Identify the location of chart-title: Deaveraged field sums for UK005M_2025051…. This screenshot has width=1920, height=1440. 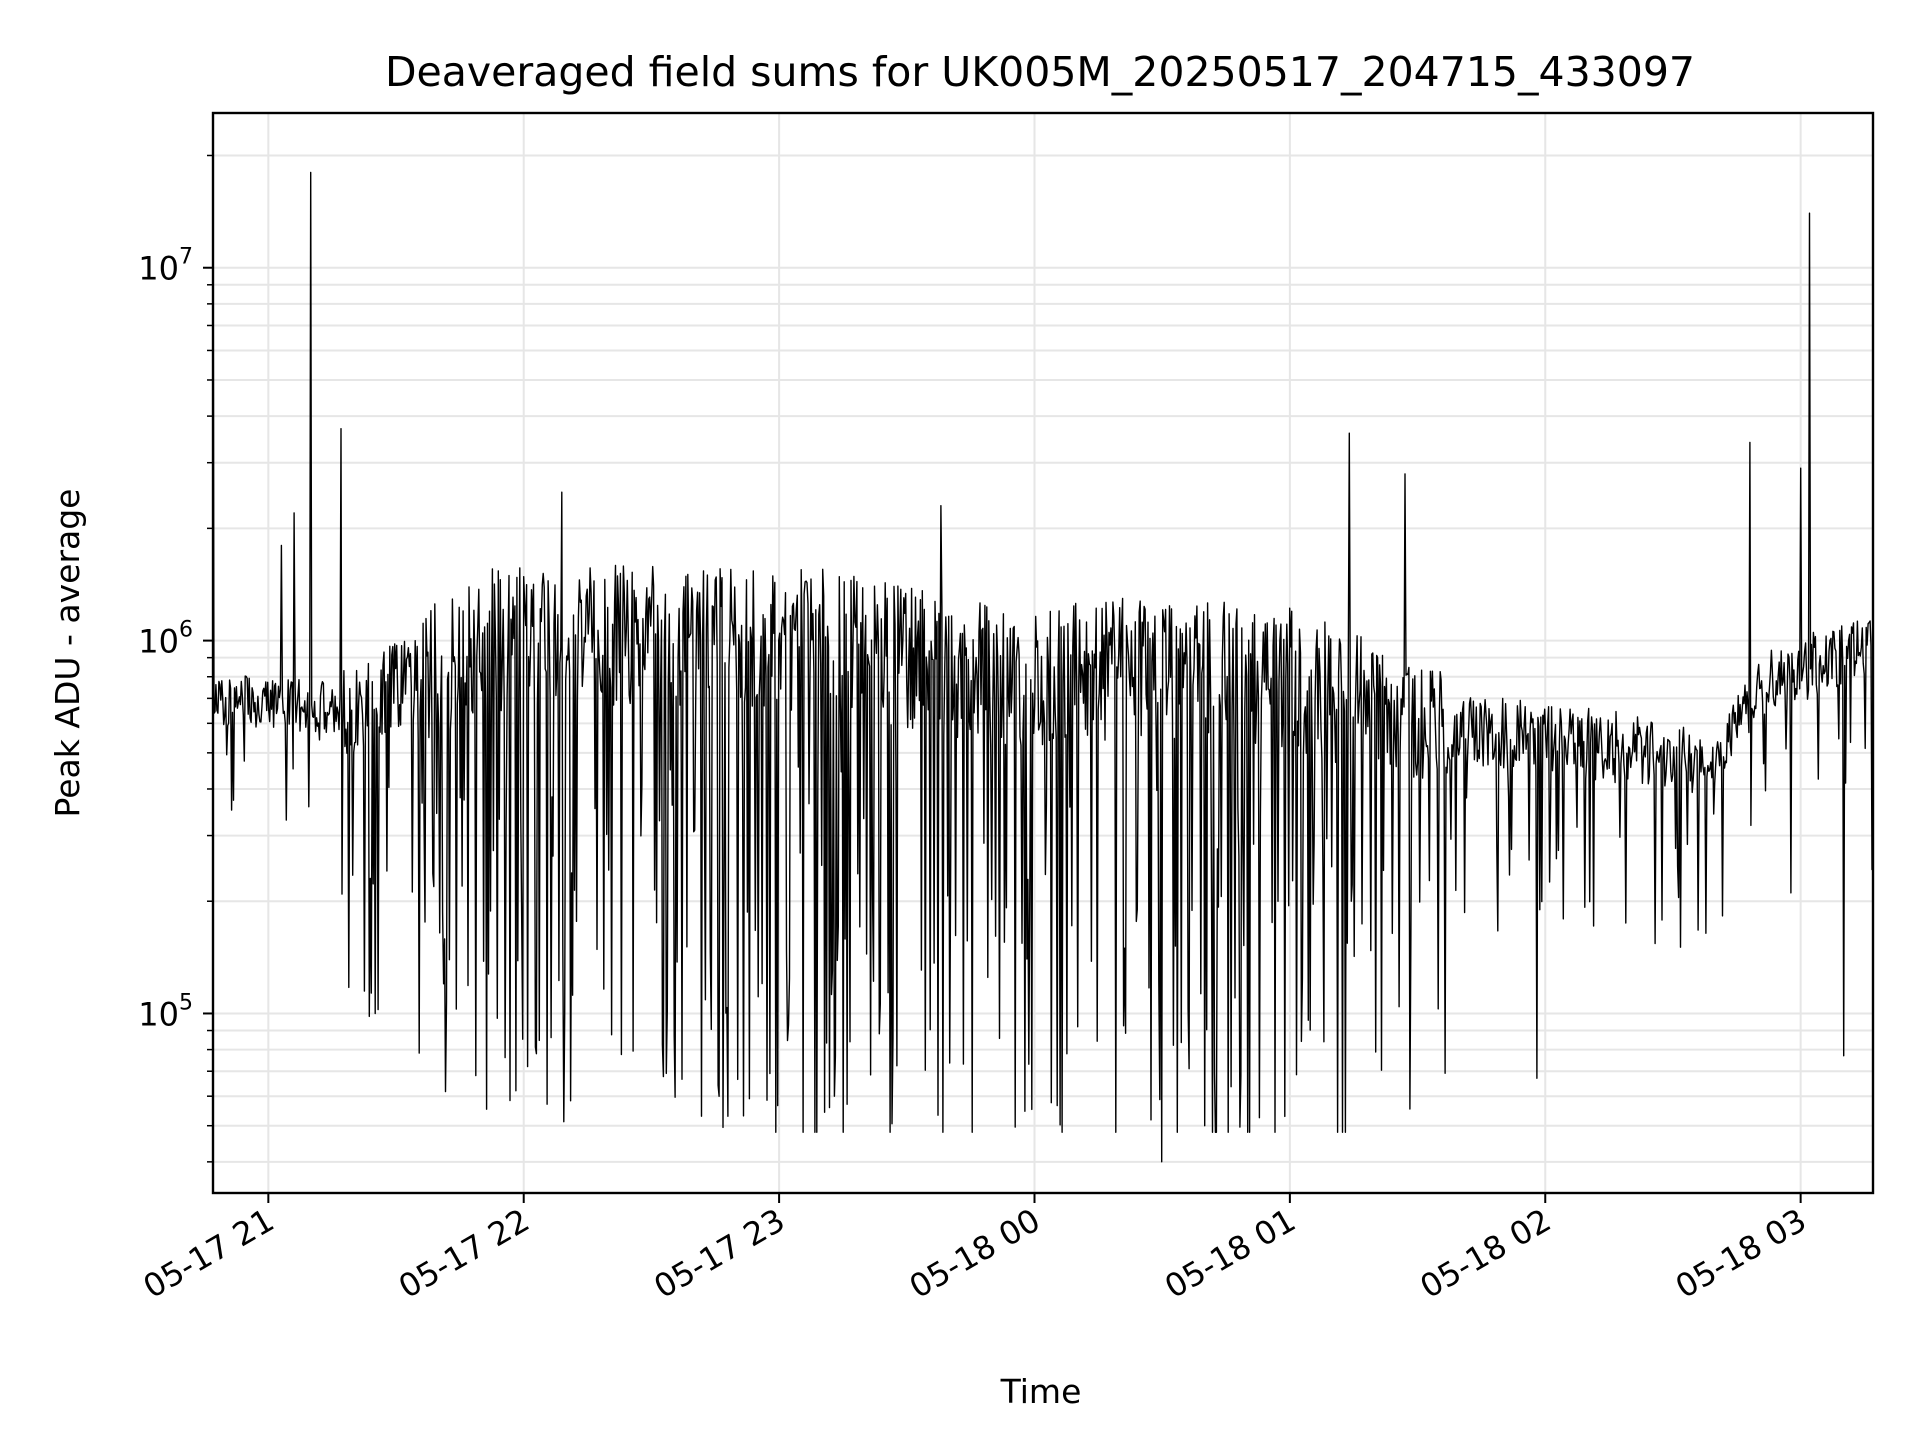
(1040, 72).